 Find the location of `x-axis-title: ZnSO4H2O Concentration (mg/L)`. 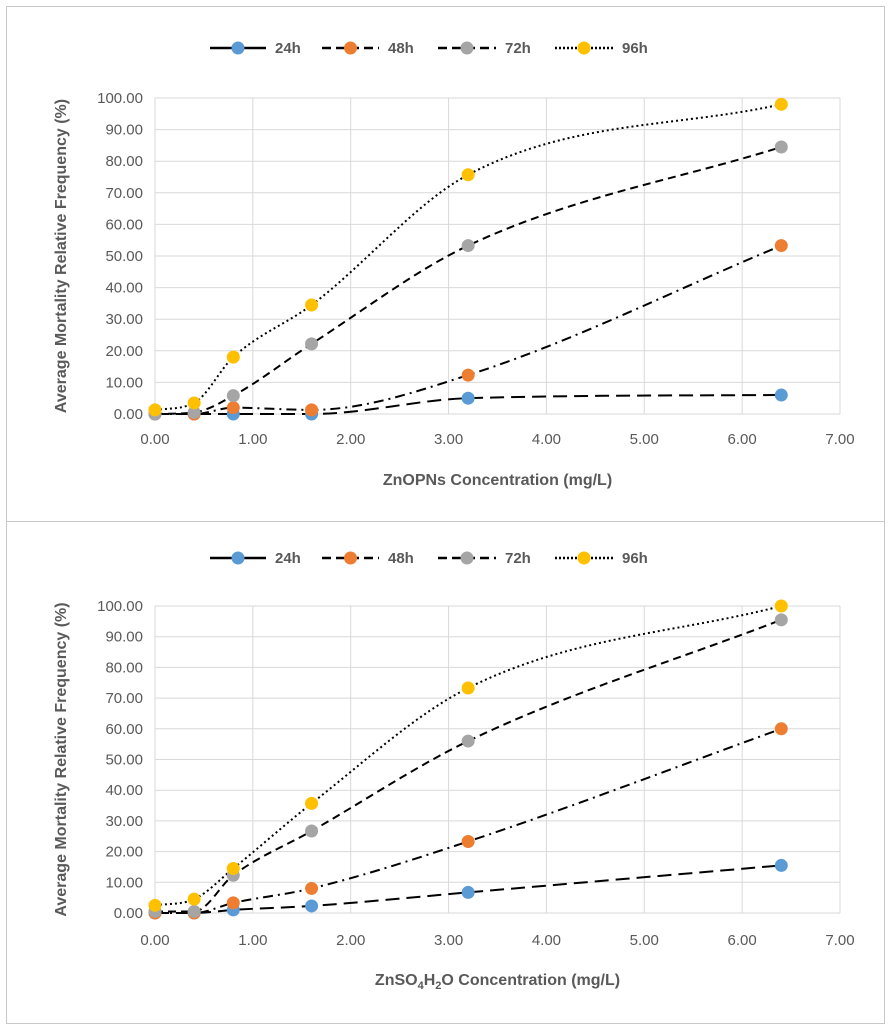

x-axis-title: ZnSO4H2O Concentration (mg/L) is located at coordinates (497, 982).